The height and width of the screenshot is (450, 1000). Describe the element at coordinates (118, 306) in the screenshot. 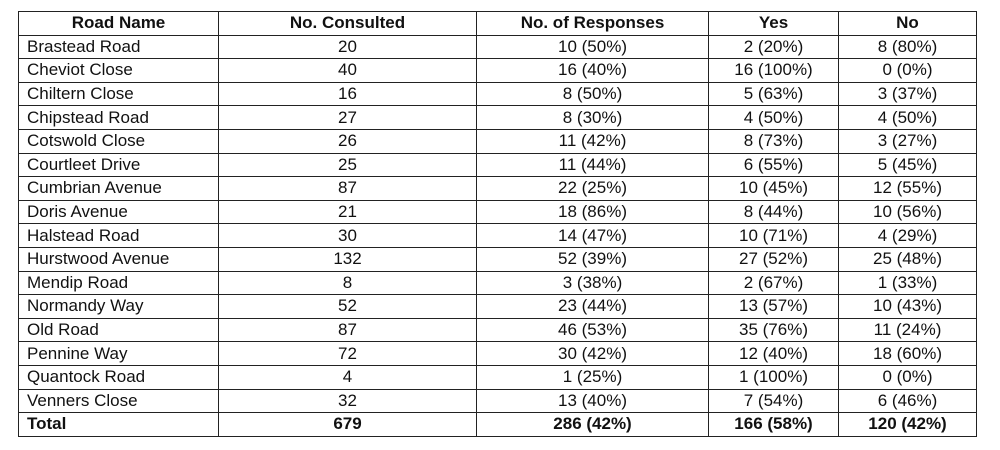

I see `road-name-cell: Normandy Way` at that location.